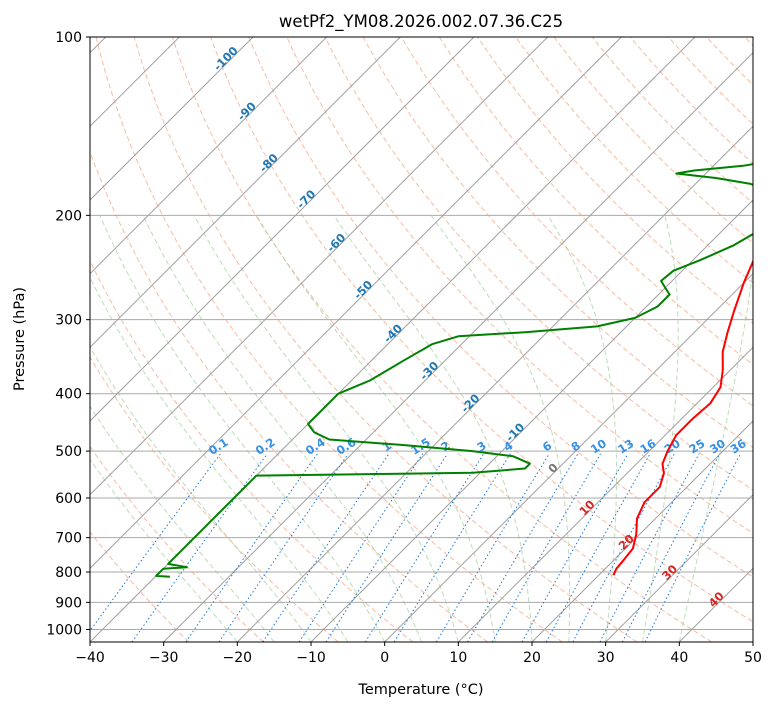 This screenshot has width=775, height=708. Describe the element at coordinates (421, 22) in the screenshot. I see `chart-title: wetPf2_YM08.2026.002.07.36.C25` at that location.